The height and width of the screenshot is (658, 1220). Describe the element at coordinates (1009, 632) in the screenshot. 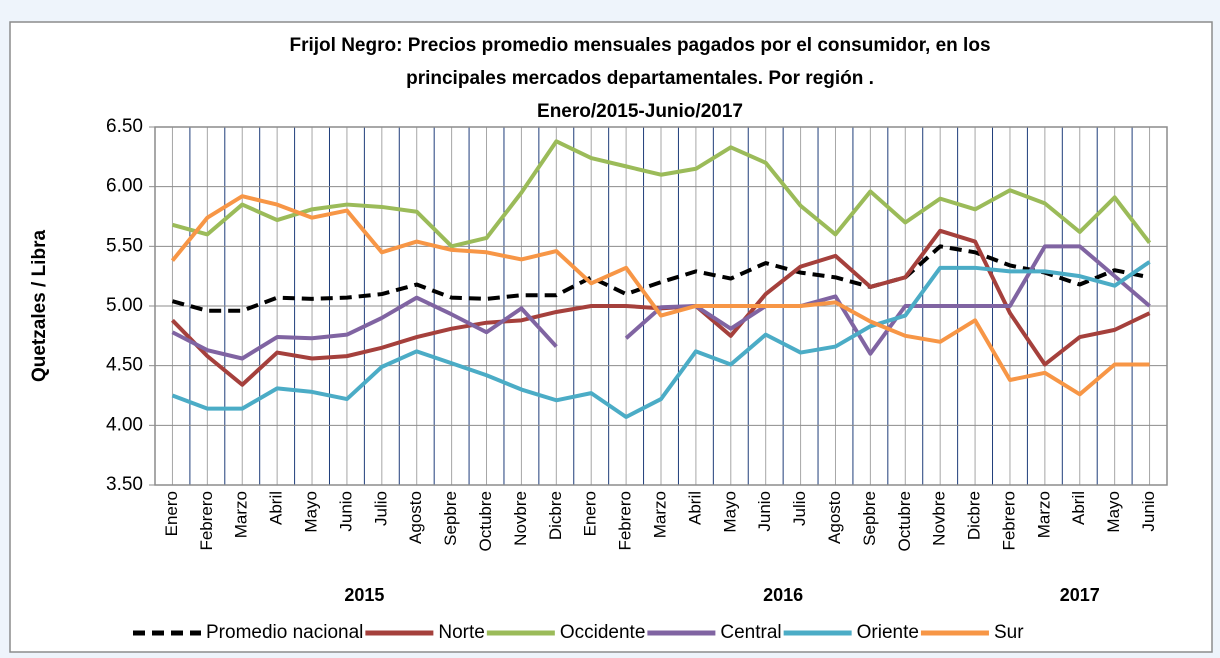

I see `legend-label: Sur` at that location.